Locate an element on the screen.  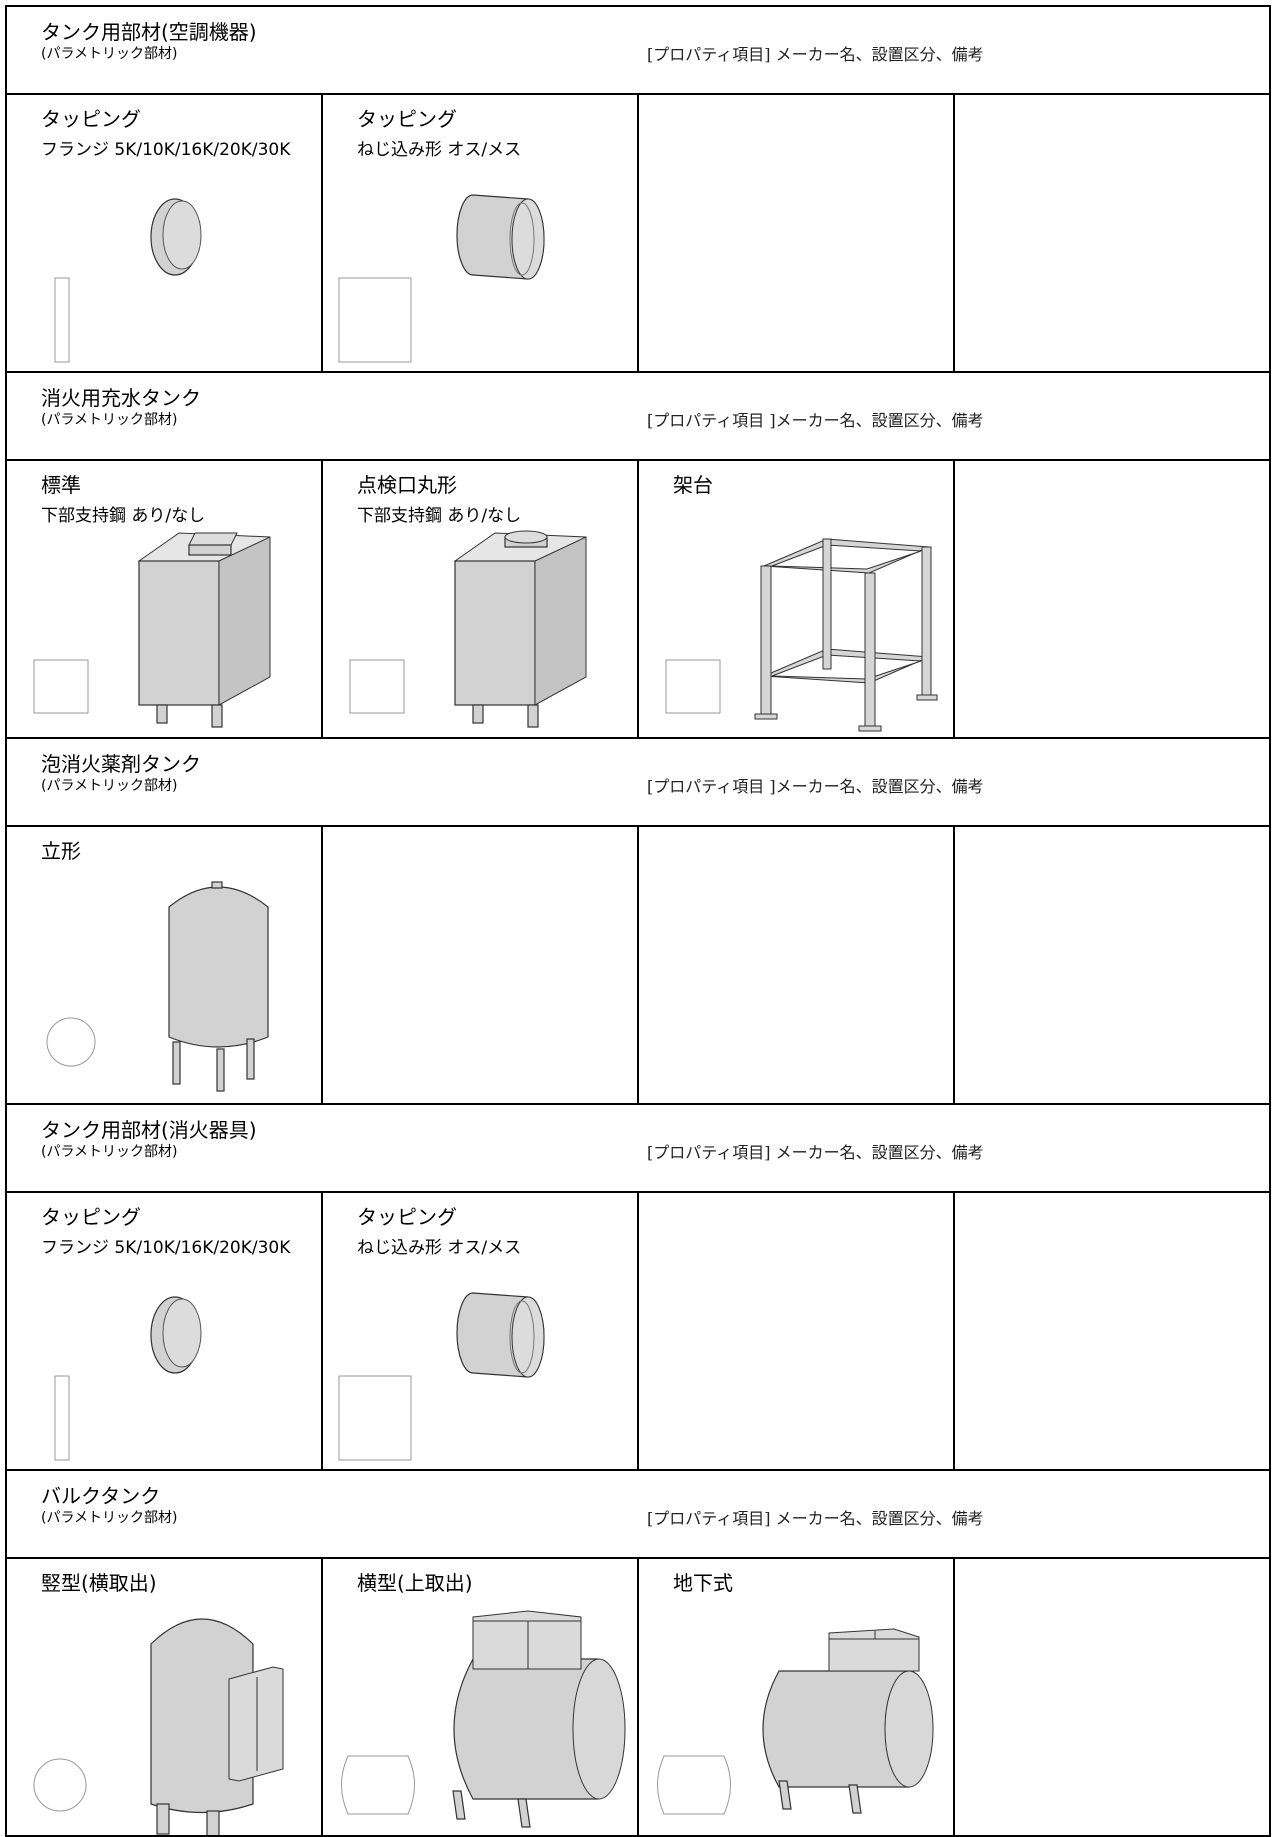
section-title: バルクタンク is located at coordinates (101, 1496).